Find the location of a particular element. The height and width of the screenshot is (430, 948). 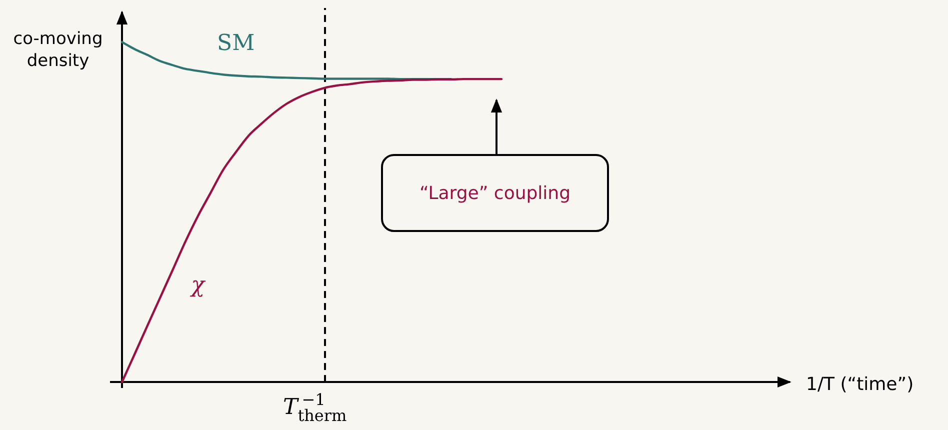

y-axis-title: co-moving density is located at coordinates (58, 50).